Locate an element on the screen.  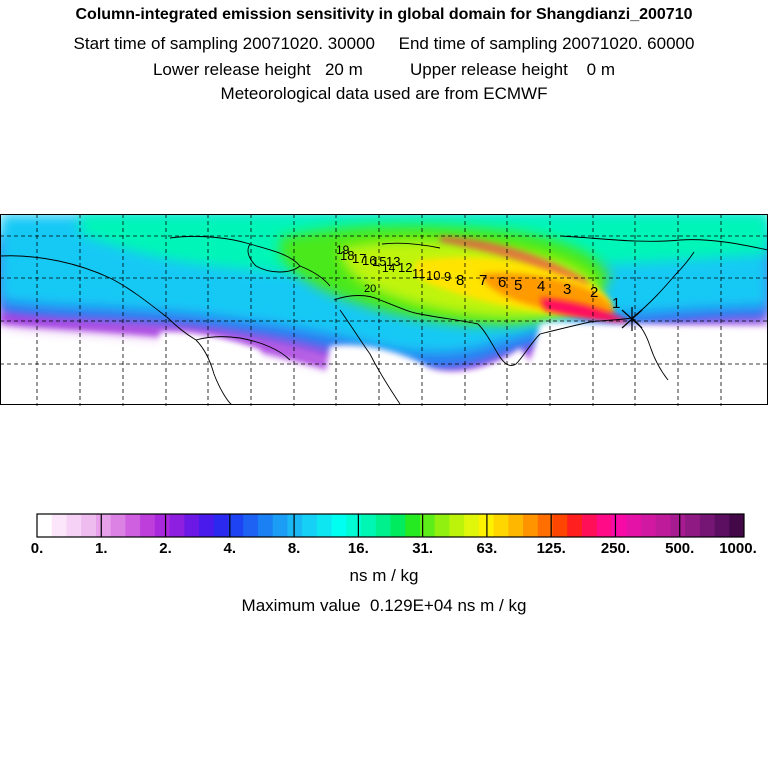
release-site-marker is located at coordinates (632, 319).